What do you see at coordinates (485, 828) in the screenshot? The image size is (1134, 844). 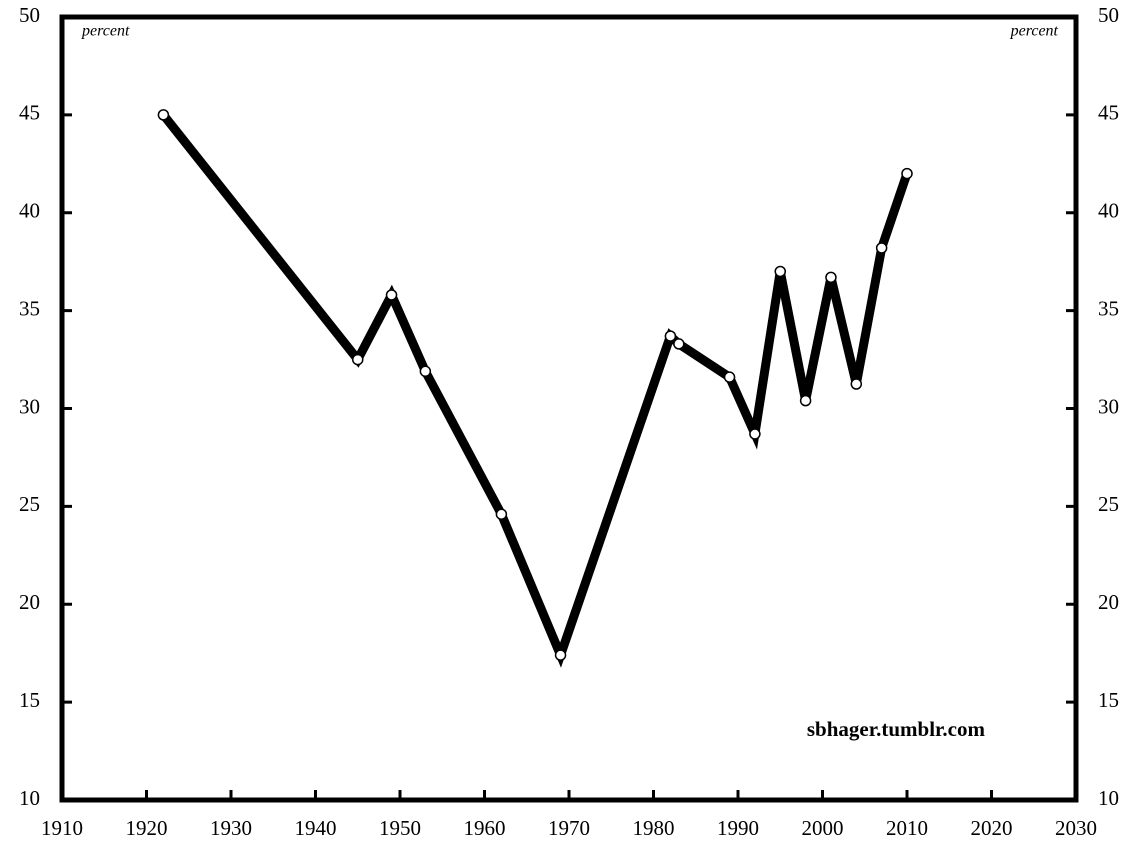 I see `x-tick-label: 1960` at bounding box center [485, 828].